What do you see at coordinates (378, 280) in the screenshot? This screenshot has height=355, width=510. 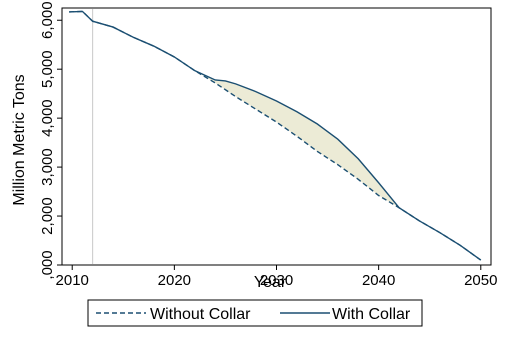 I see `x-tick-label: 2040` at bounding box center [378, 280].